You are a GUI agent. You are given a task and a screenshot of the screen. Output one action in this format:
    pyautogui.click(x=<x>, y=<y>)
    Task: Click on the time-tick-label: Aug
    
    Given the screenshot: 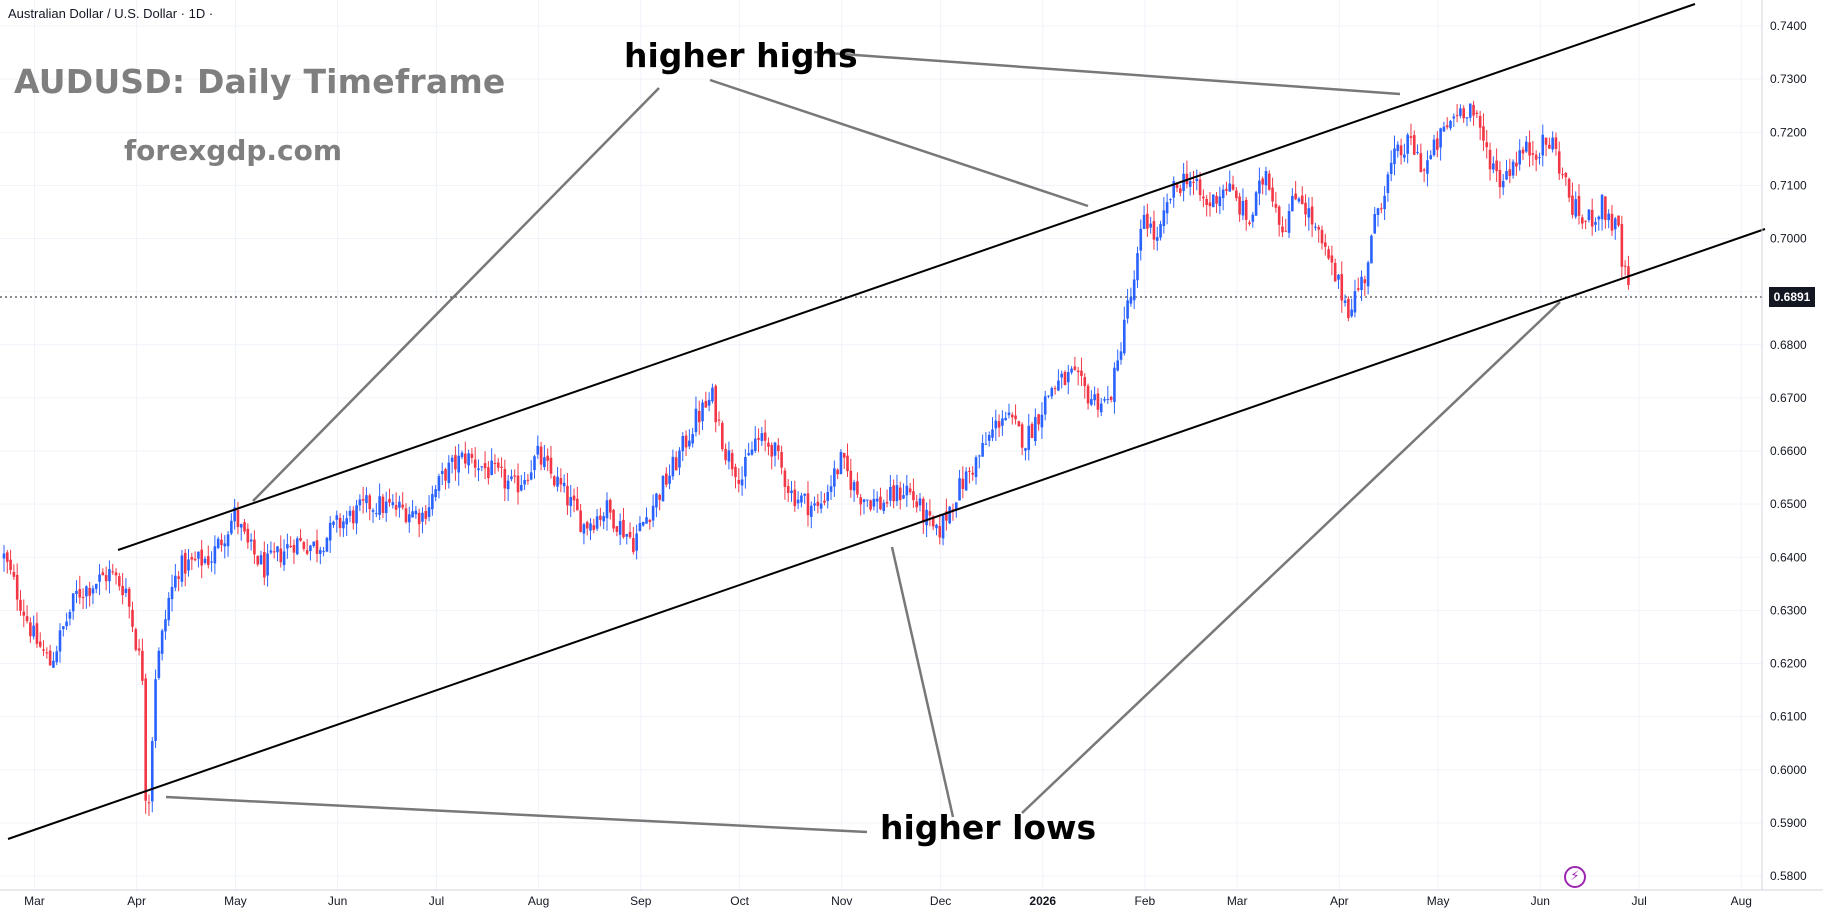 What is the action you would take?
    pyautogui.click(x=1741, y=901)
    